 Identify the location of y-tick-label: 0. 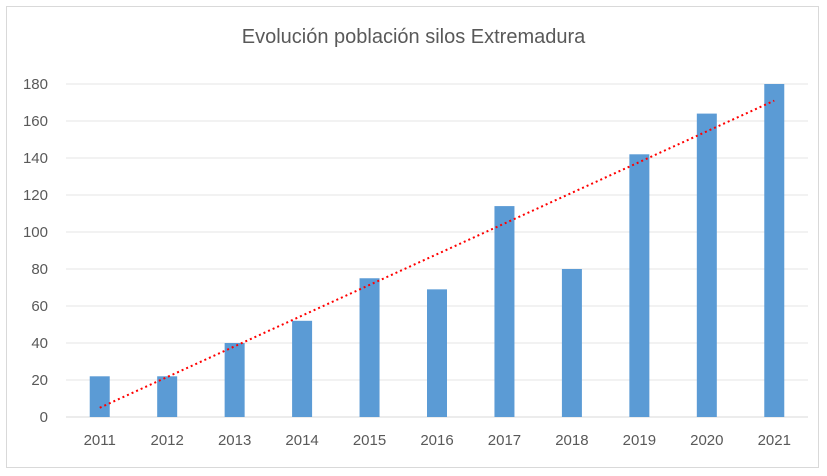
(44, 417).